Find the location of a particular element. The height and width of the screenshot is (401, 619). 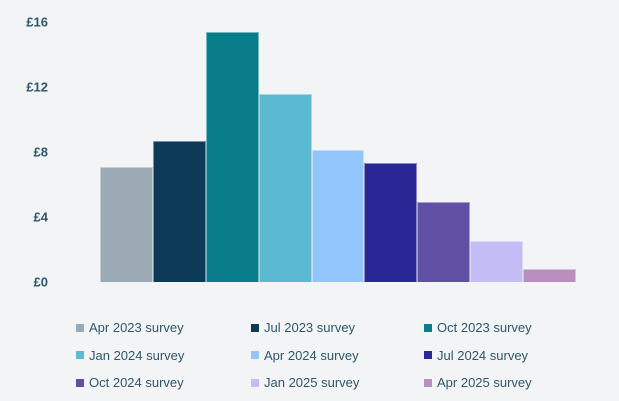

legend-item-jul-2023-survey: Jul 2023 survey is located at coordinates (337, 327).